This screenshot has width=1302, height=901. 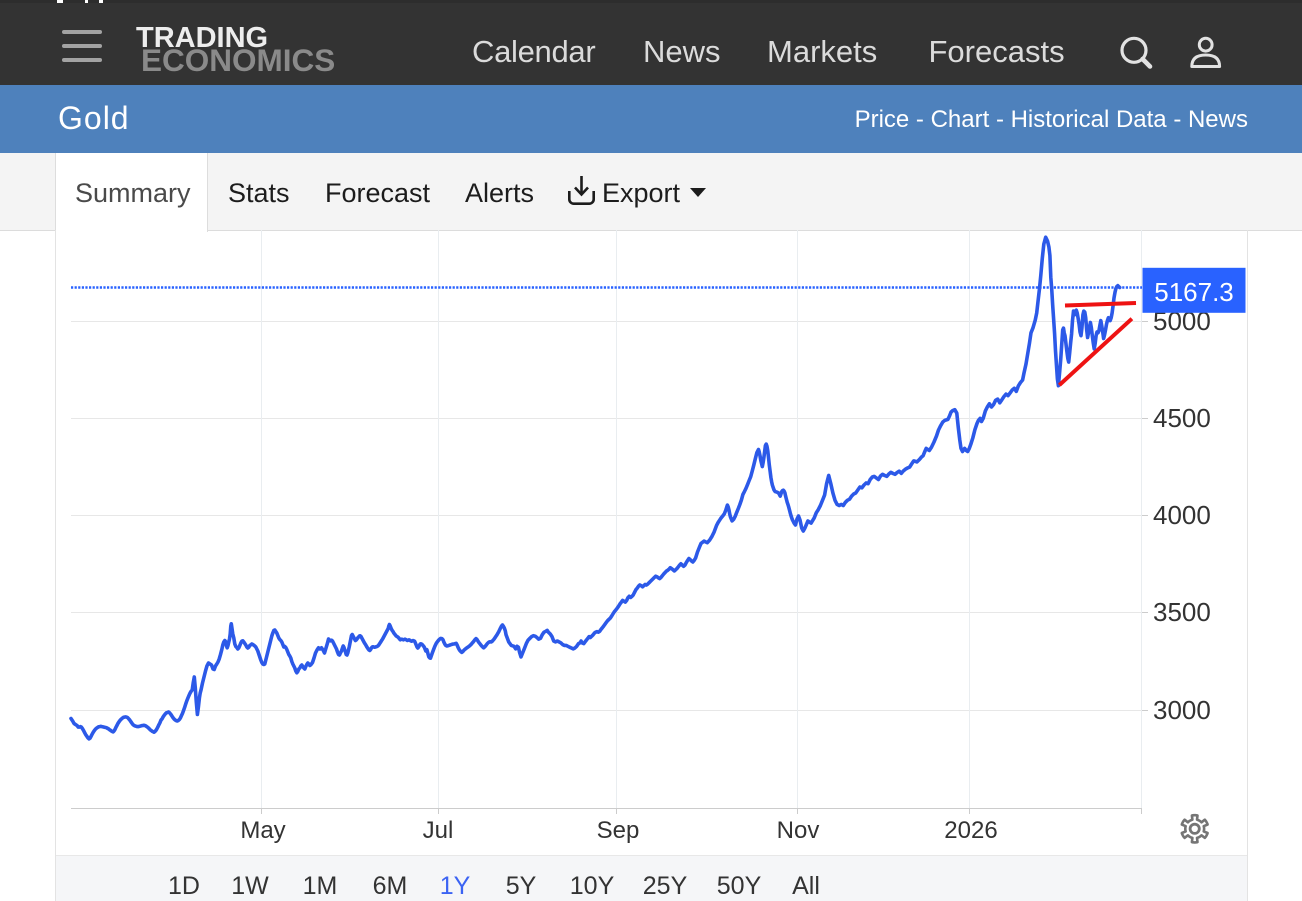 What do you see at coordinates (1182, 515) in the screenshot?
I see `svg-text: 4000` at bounding box center [1182, 515].